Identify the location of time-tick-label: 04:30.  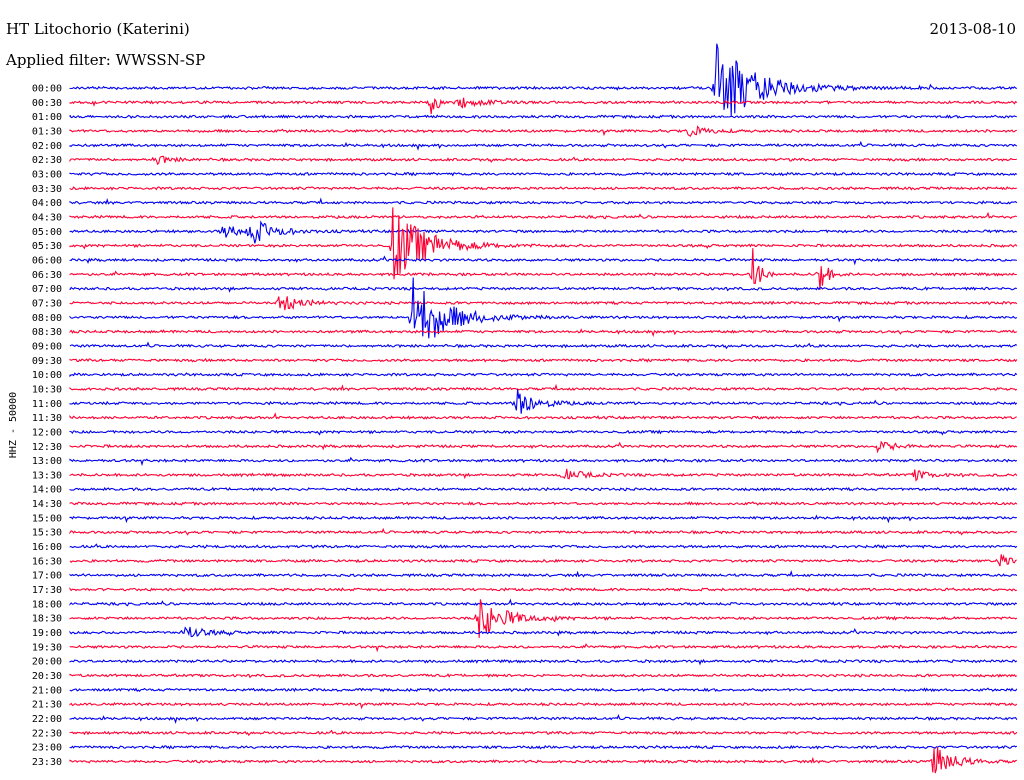
(47, 217).